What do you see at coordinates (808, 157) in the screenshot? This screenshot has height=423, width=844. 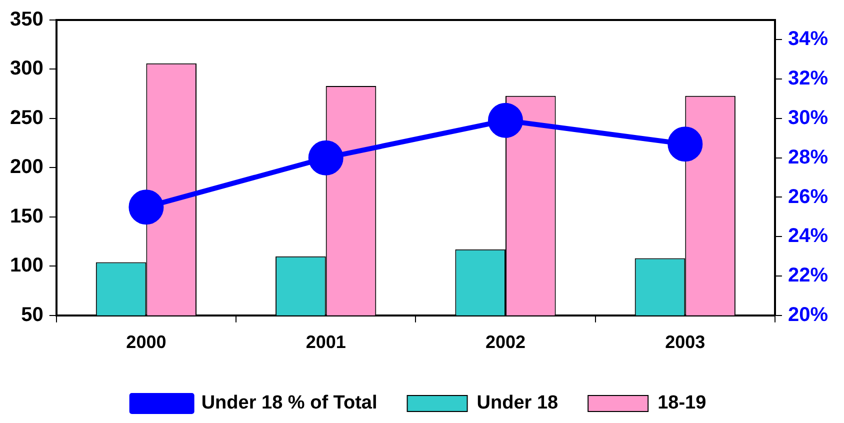 I see `y2-tick-label: 28%` at bounding box center [808, 157].